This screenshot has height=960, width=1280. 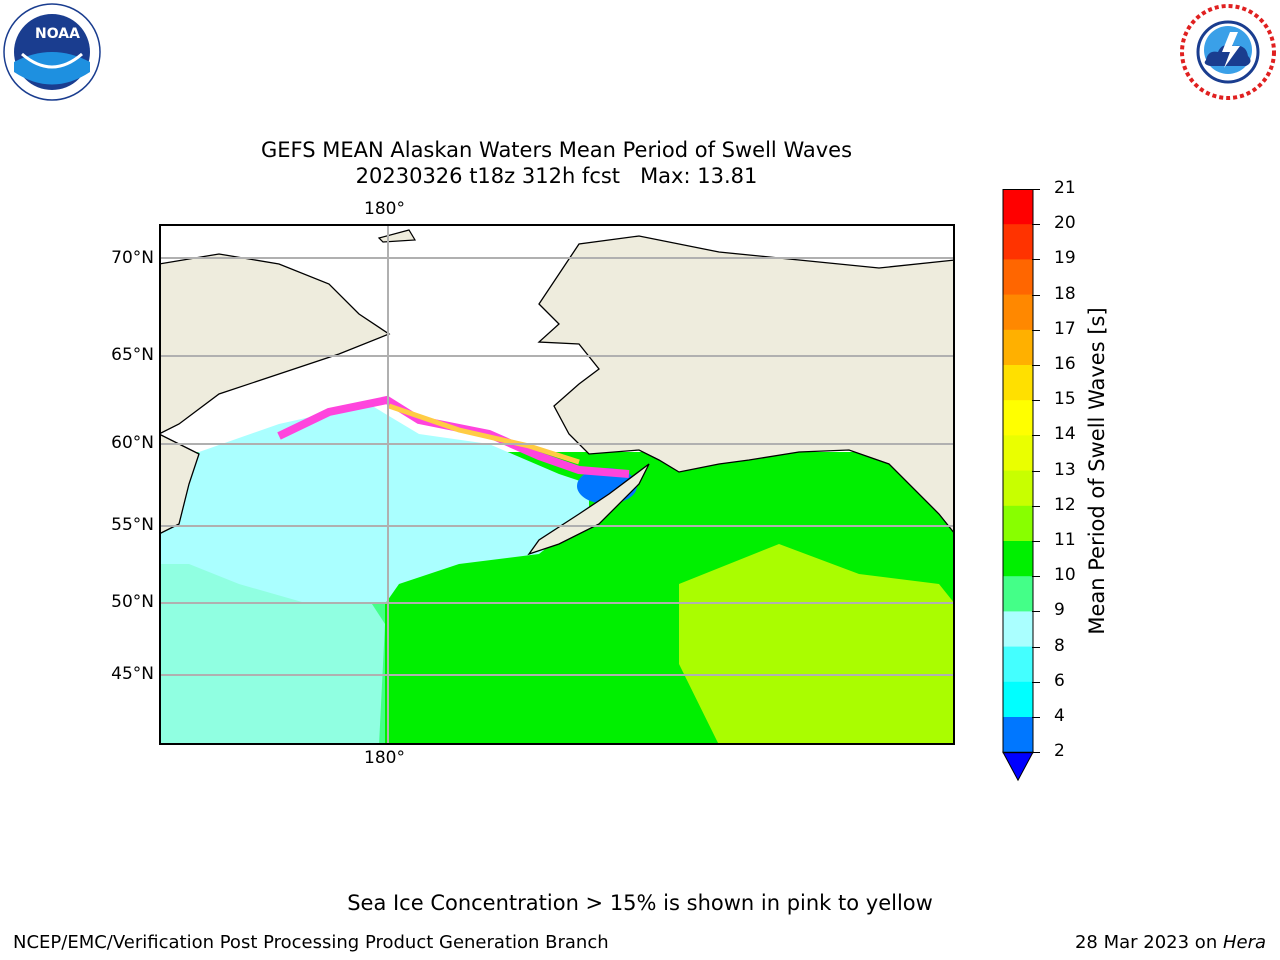 I want to click on footer-date: 28 Mar 2023 on, so click(x=1148, y=942).